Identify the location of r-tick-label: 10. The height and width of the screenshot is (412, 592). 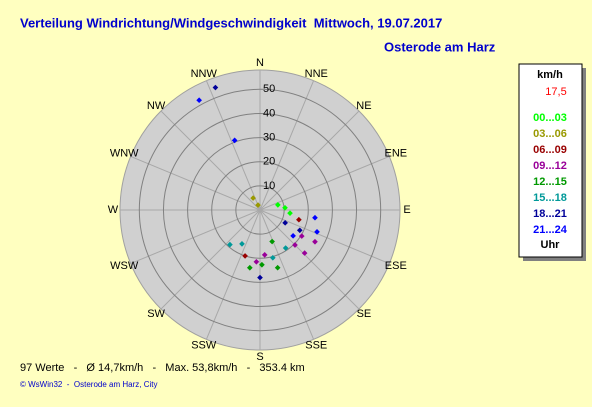
(269, 186).